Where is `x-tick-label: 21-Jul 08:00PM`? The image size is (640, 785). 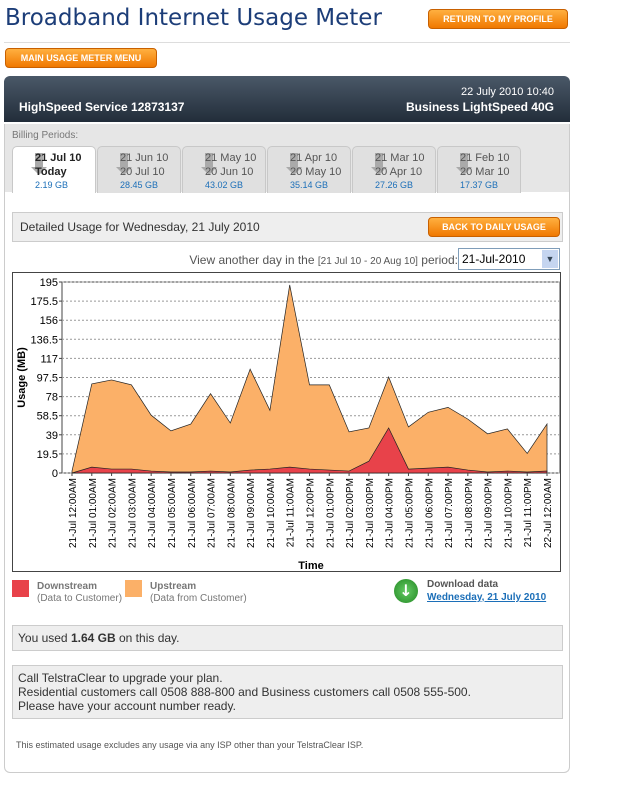 x-tick-label: 21-Jul 08:00PM is located at coordinates (469, 513).